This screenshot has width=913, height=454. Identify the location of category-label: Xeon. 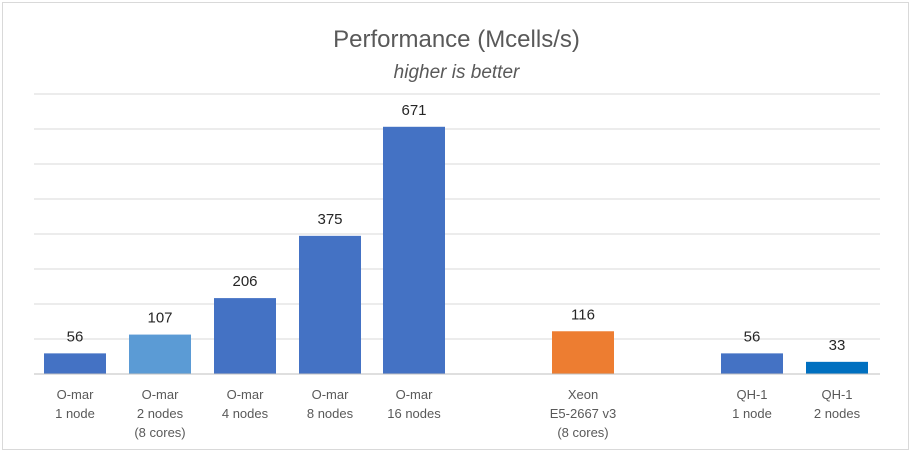
(583, 394).